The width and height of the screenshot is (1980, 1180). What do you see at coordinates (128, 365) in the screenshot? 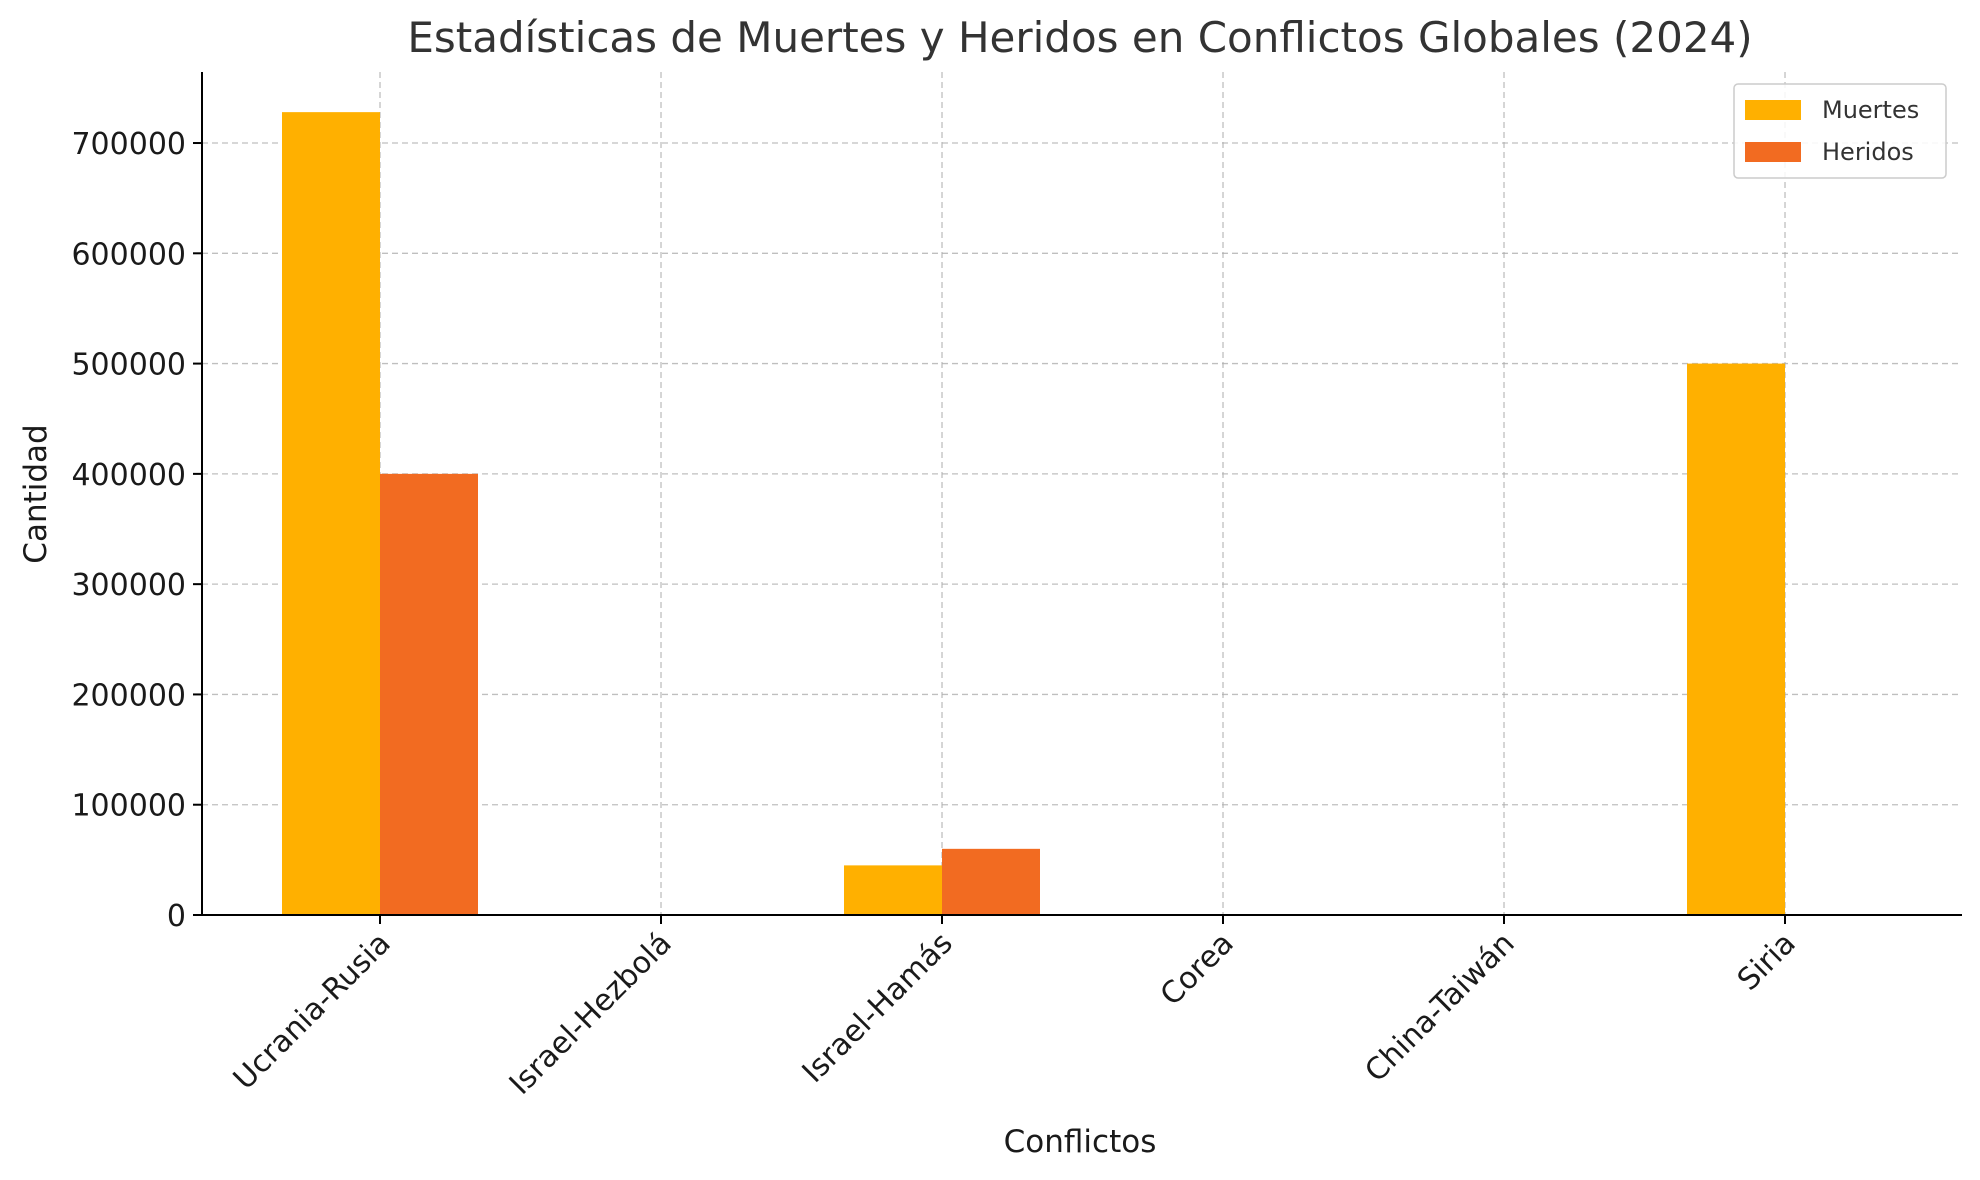
I see `y-tick-label: 500000` at bounding box center [128, 365].